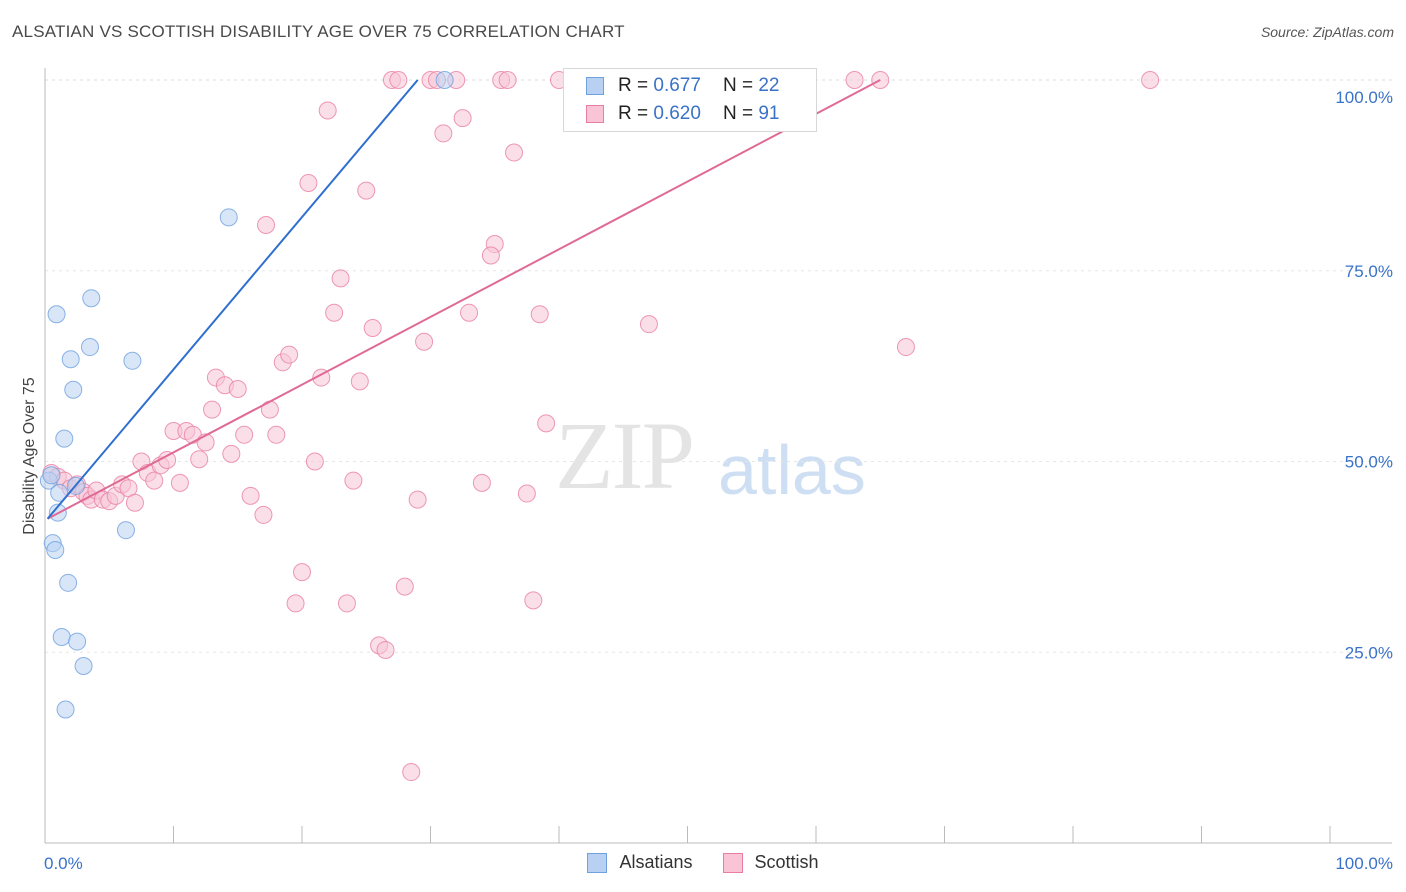  Describe the element at coordinates (703, 862) in the screenshot. I see `series-legend: Alsatians Scottish` at that location.